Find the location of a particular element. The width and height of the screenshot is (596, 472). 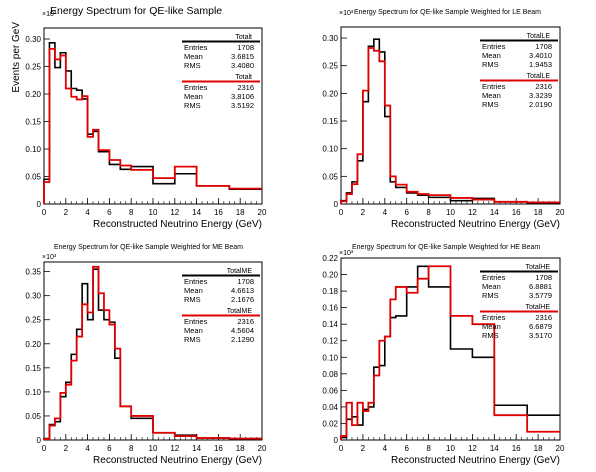

x-tick-label: 18 is located at coordinates (538, 212).